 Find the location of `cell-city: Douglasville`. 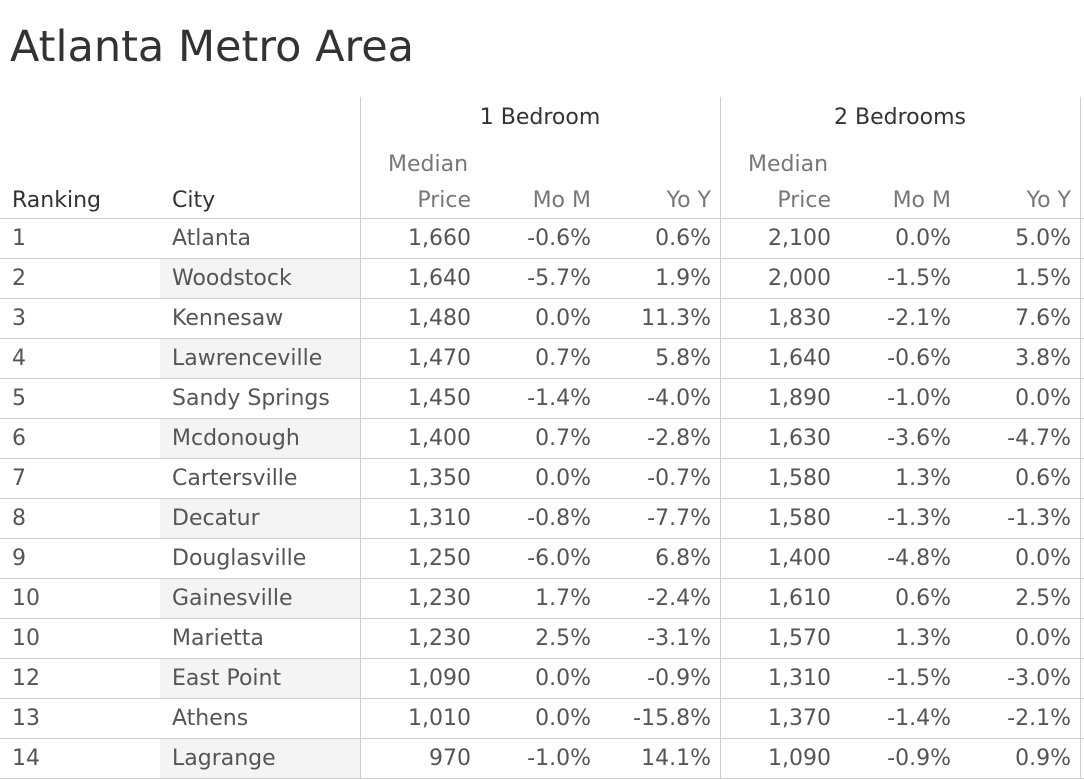

cell-city: Douglasville is located at coordinates (239, 558).